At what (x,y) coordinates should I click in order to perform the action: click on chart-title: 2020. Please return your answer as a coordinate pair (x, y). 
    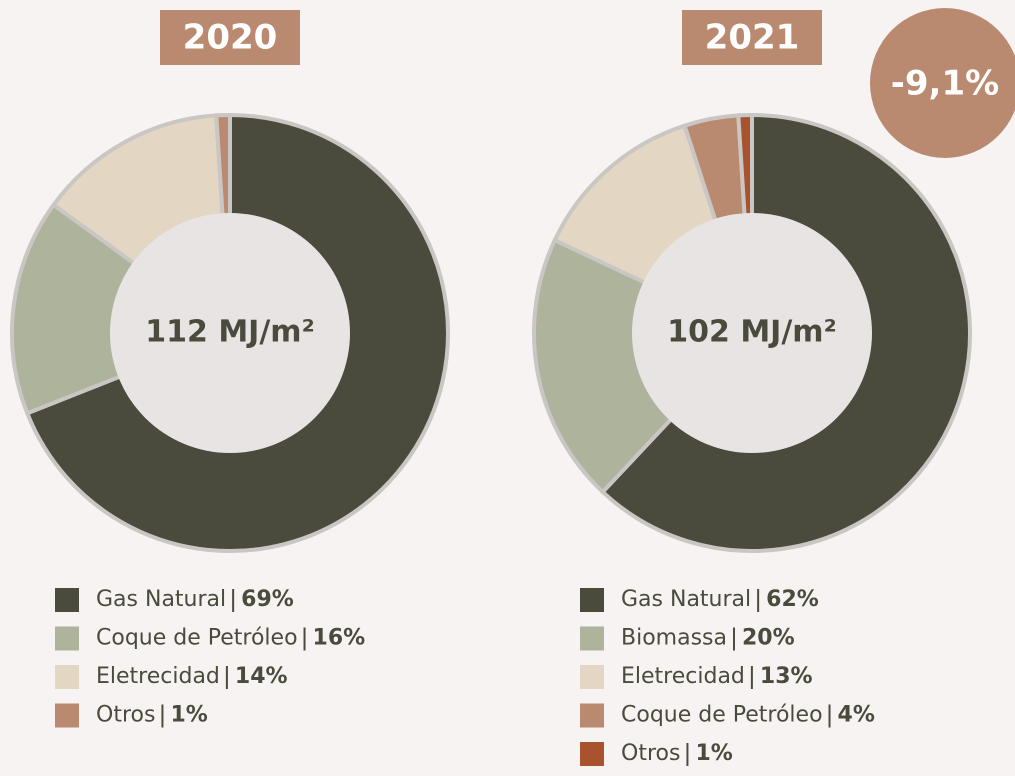
    Looking at the image, I should click on (230, 38).